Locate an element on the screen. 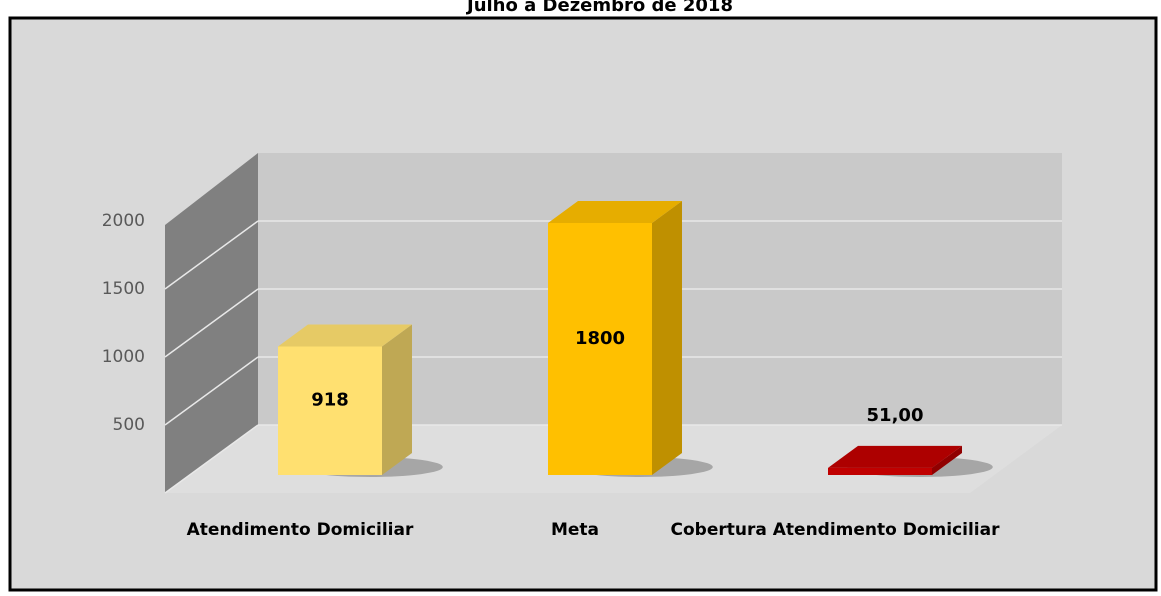 This screenshot has width=1161, height=596. value-label: 51,00 is located at coordinates (895, 415).